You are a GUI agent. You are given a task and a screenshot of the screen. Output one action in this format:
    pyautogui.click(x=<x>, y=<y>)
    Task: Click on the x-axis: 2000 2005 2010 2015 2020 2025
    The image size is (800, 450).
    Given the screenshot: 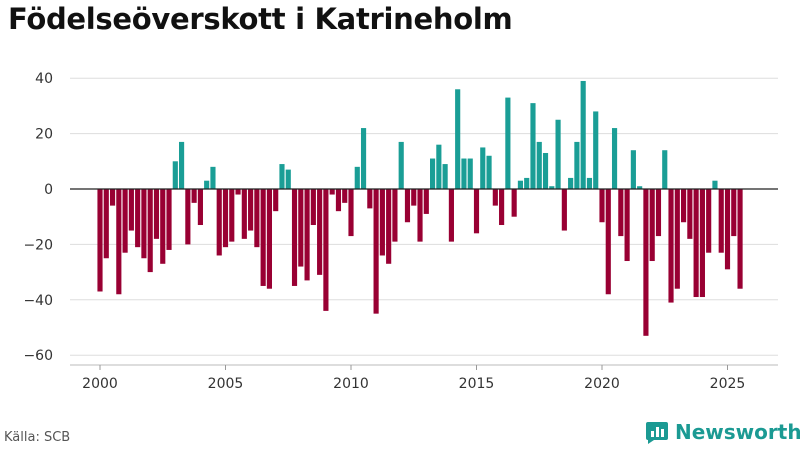 What is the action you would take?
    pyautogui.click(x=424, y=378)
    